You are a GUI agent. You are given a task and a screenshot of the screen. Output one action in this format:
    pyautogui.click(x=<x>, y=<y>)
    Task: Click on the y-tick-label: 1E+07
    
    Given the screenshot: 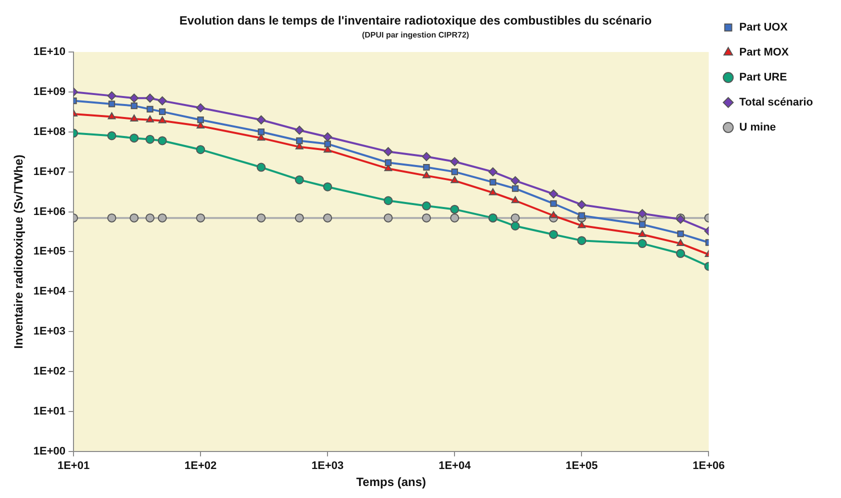 What is the action you would take?
    pyautogui.click(x=49, y=172)
    